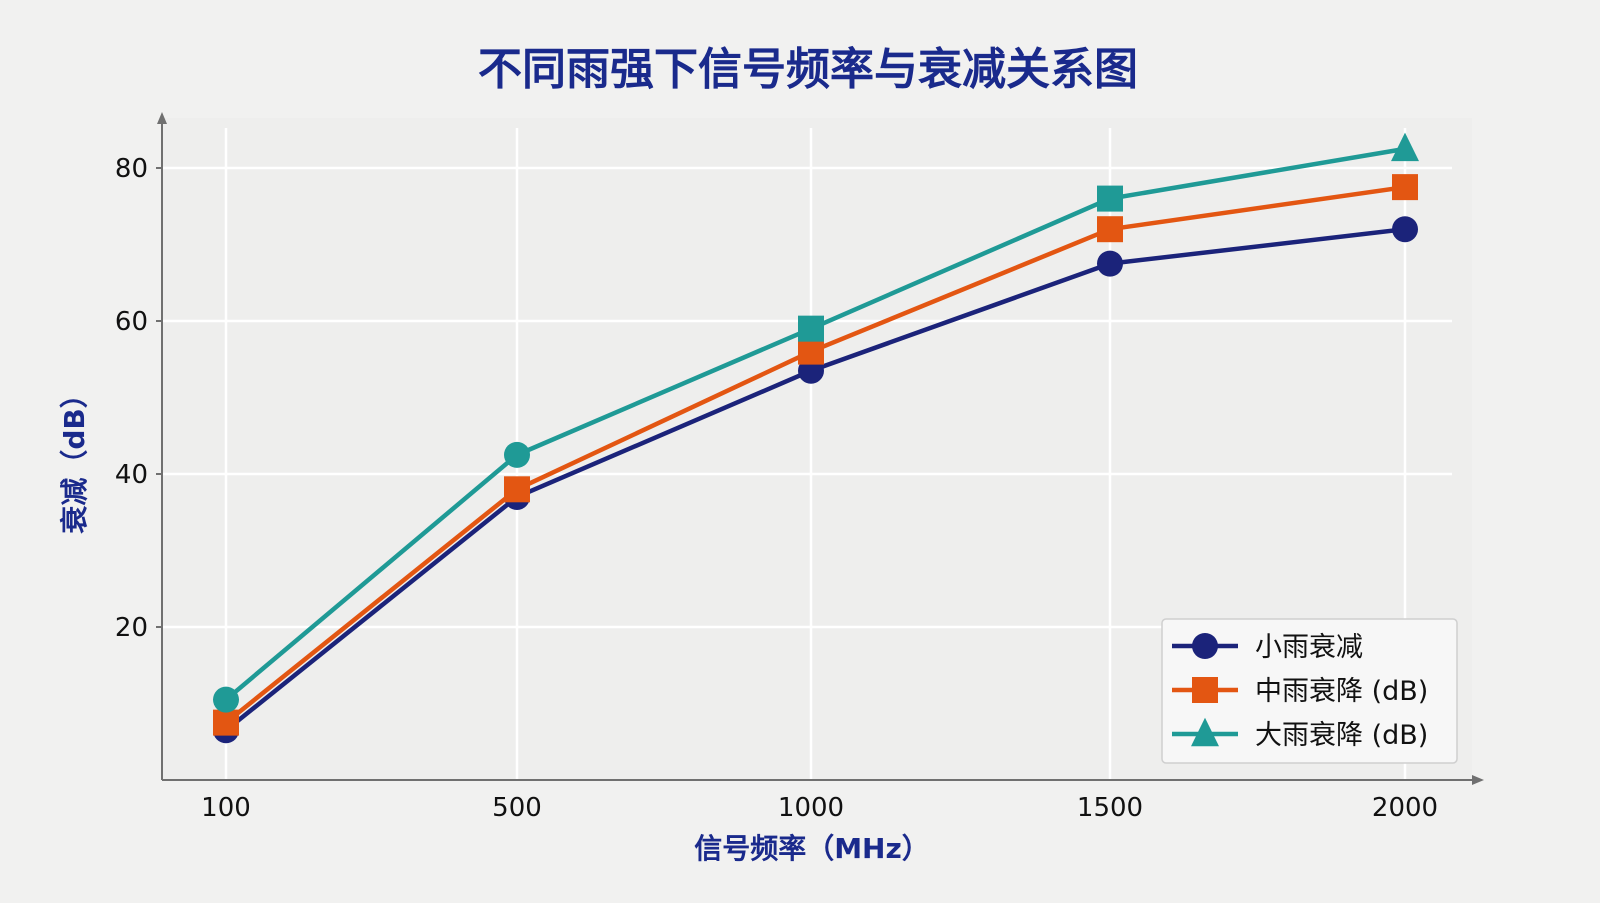  What do you see at coordinates (162, 118) in the screenshot?
I see `y-axis-arrow` at bounding box center [162, 118].